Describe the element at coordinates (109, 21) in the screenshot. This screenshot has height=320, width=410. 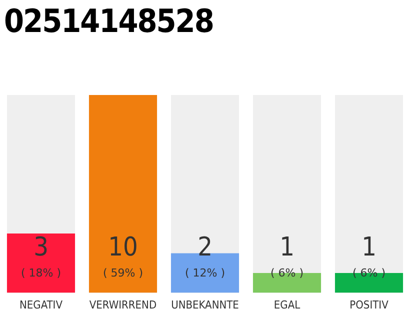
I see `chart-title: 02514148528` at that location.